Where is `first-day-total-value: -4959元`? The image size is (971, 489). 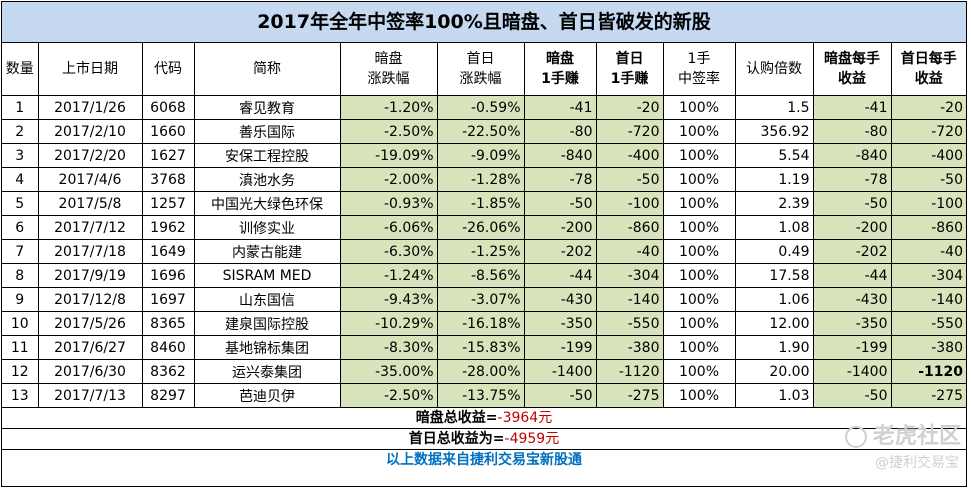 first-day-total-value: -4959元 is located at coordinates (532, 439).